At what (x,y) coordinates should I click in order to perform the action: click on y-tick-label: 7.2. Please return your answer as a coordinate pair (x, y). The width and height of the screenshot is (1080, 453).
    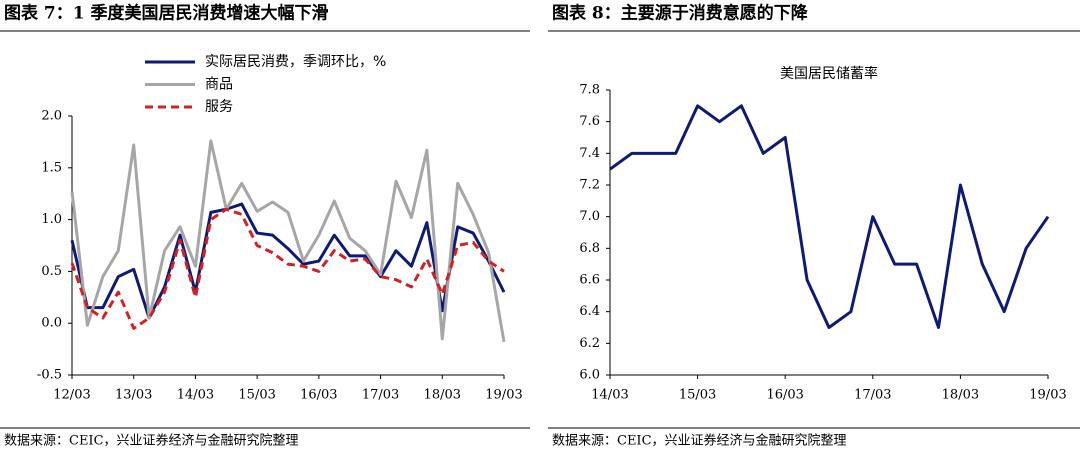
    Looking at the image, I should click on (589, 185).